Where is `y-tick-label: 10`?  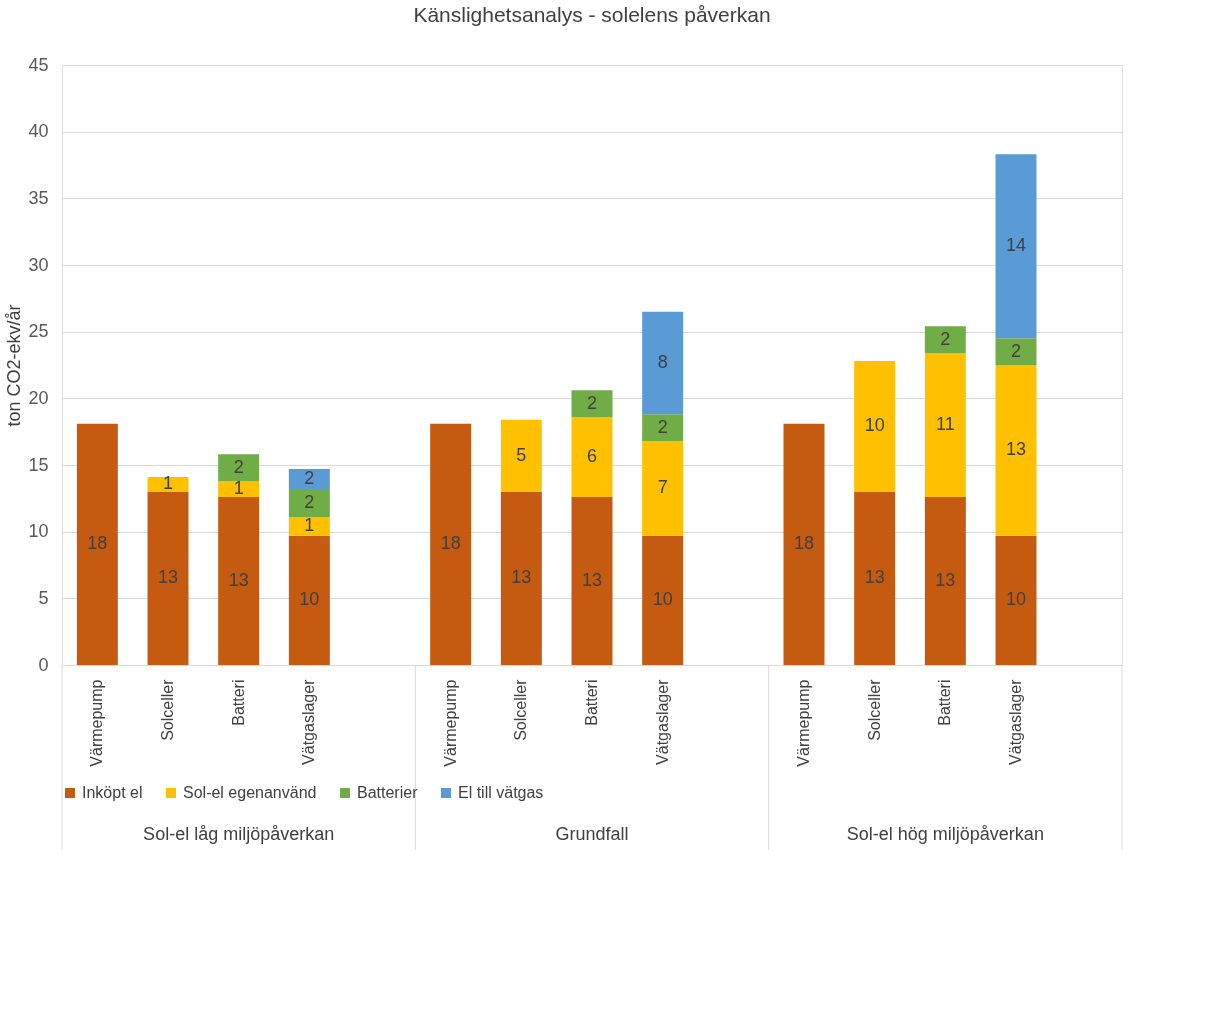
y-tick-label: 10 is located at coordinates (38, 531).